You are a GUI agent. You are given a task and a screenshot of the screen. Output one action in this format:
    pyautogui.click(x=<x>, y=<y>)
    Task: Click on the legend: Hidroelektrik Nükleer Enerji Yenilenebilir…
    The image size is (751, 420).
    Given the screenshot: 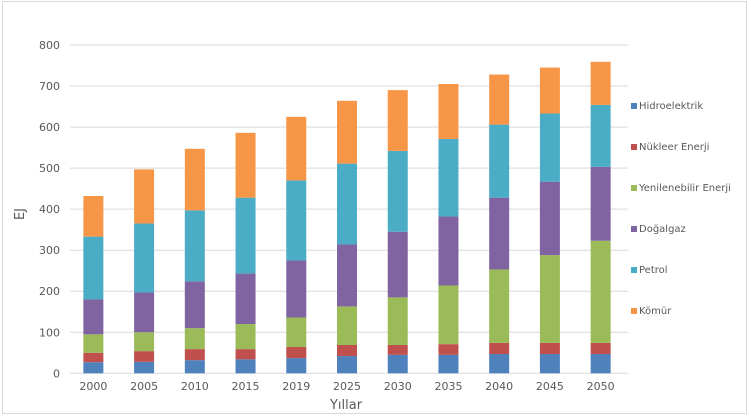 What is the action you would take?
    pyautogui.click(x=681, y=209)
    